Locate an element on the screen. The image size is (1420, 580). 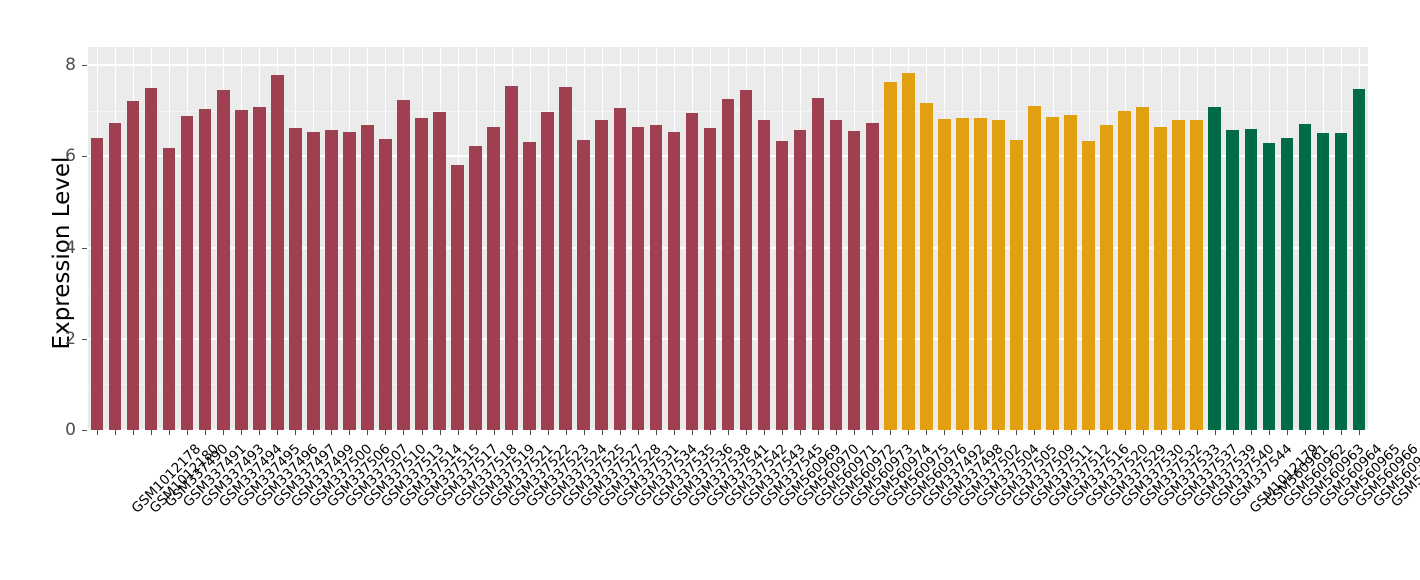
x-axis-tick-label: GSM337492 is located at coordinates (954, 476).